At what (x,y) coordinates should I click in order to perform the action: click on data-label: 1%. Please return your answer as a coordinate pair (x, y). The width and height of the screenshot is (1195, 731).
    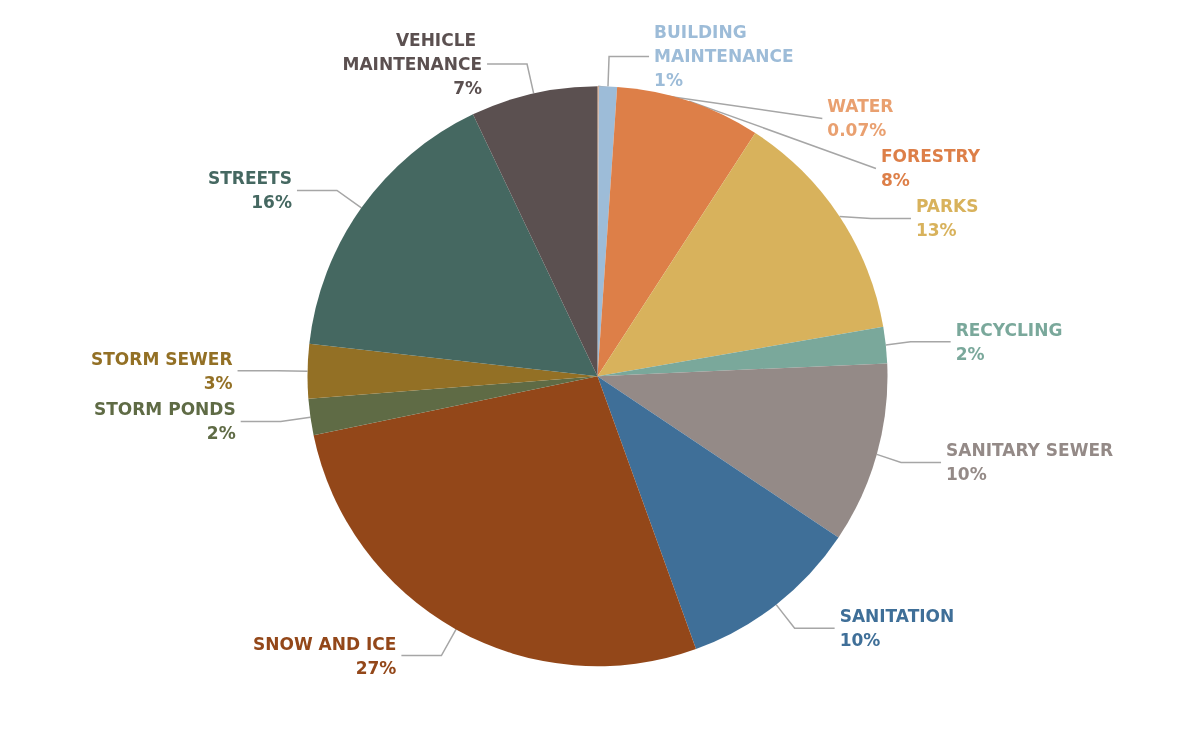
    Looking at the image, I should click on (668, 80).